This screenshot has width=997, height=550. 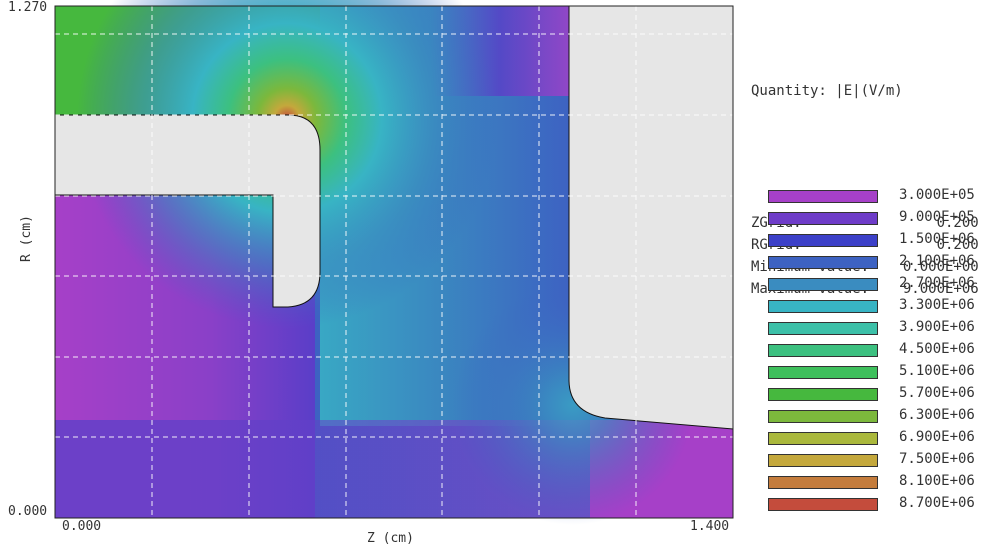 I want to click on legend-label: 3.900E+06, so click(x=937, y=327).